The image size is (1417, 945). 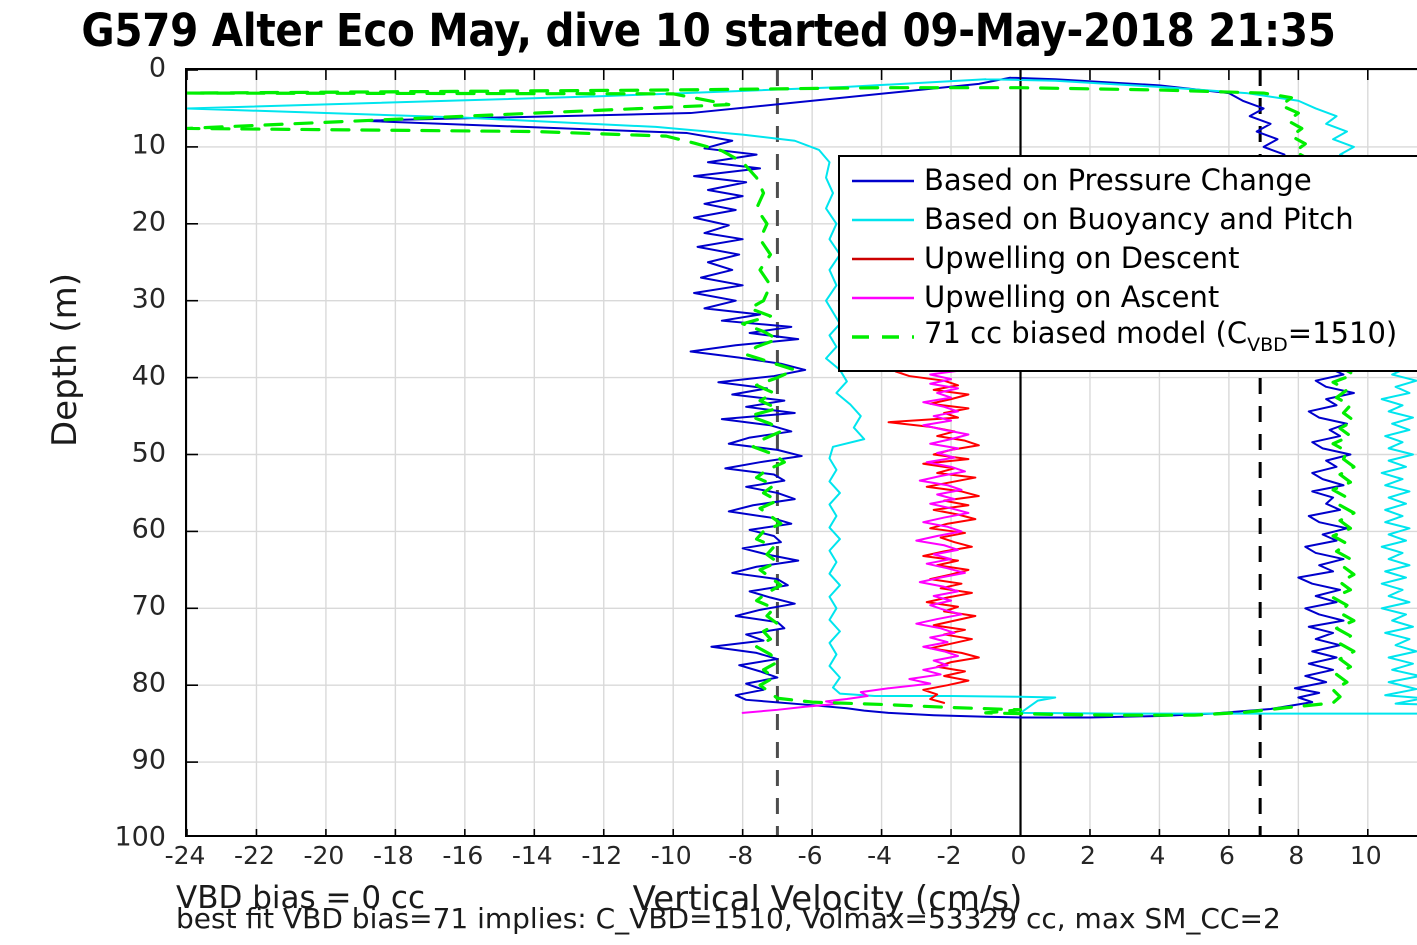 I want to click on x-tick-label: -10, so click(x=671, y=855).